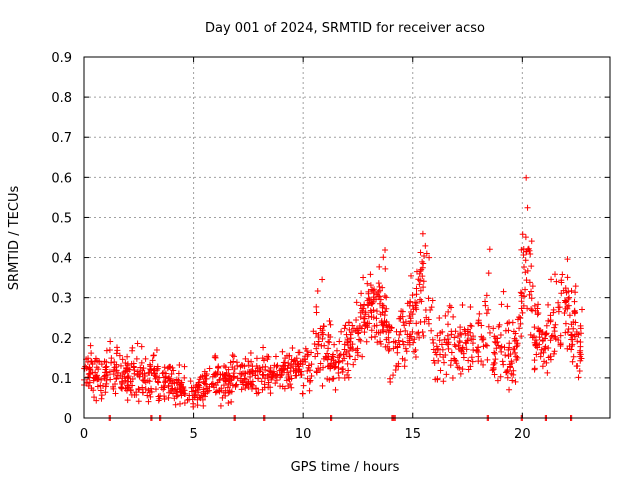 The width and height of the screenshot is (640, 484). Describe the element at coordinates (68, 419) in the screenshot. I see `y-tick-label: 0` at that location.